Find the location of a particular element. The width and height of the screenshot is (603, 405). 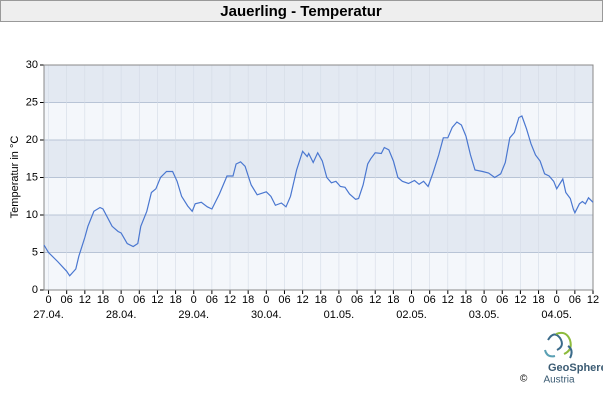

y-axis-label: Temperatur in °C is located at coordinates (15, 177).